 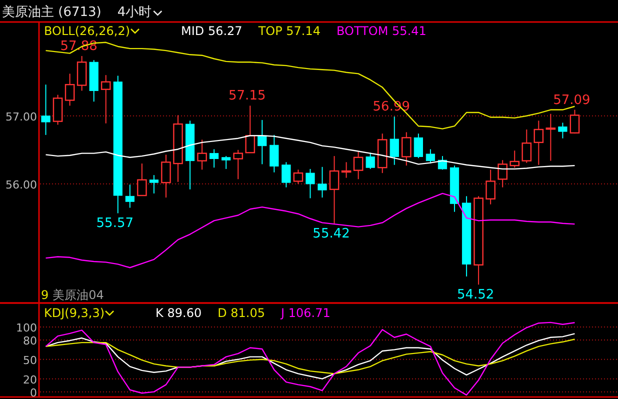 I want to click on annotation: 54.52, so click(x=475, y=295).